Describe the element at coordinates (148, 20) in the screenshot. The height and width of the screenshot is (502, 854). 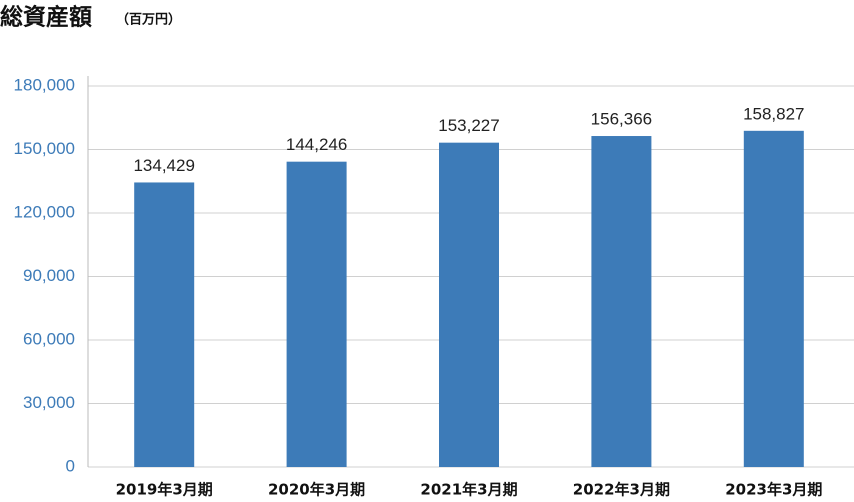
I see `chart-subtitle: （百万円）` at that location.